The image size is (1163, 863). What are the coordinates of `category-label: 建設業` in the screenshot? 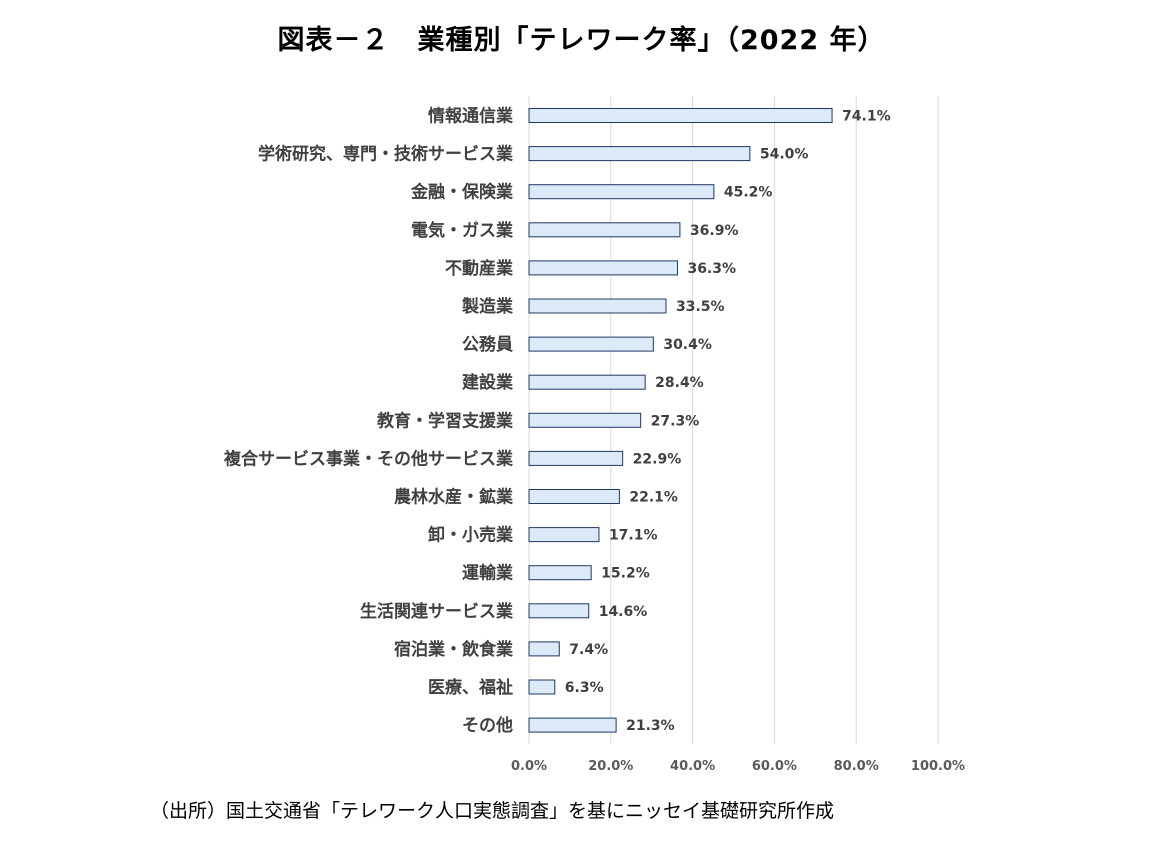 It's located at (487, 382).